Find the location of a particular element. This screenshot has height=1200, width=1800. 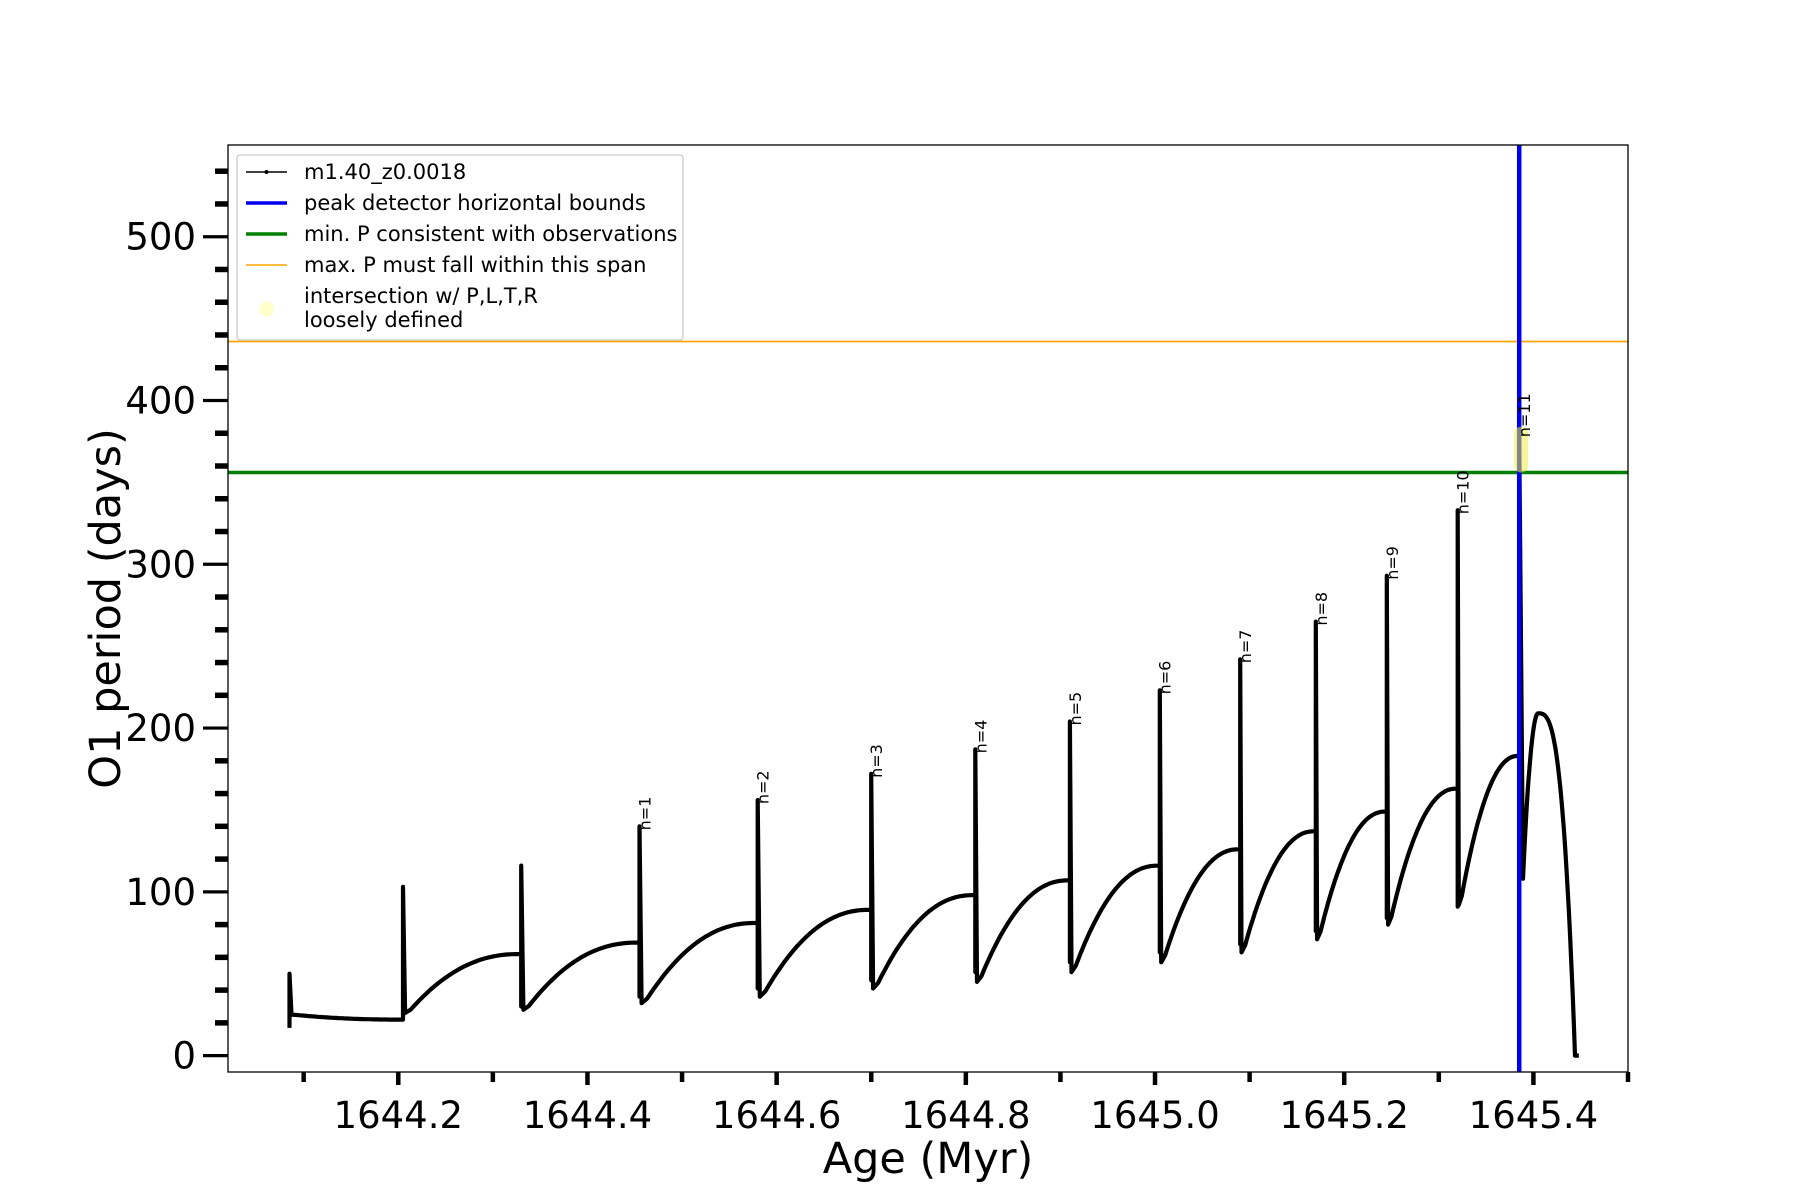

y-axis-label: O1 period (days) is located at coordinates (106, 608).